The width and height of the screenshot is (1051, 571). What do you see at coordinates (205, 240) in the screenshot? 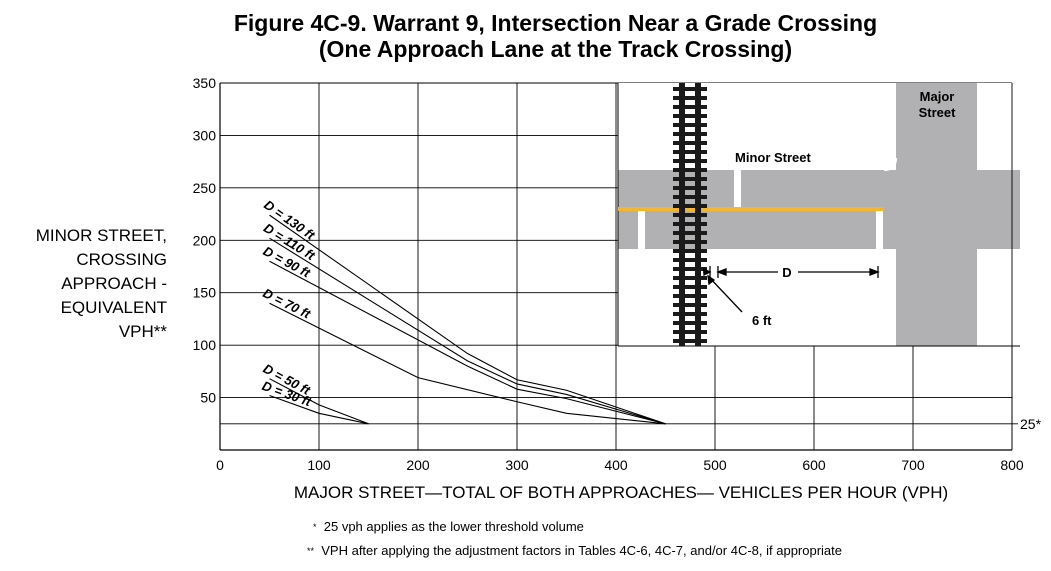
I see `y-tick-label: 200` at bounding box center [205, 240].